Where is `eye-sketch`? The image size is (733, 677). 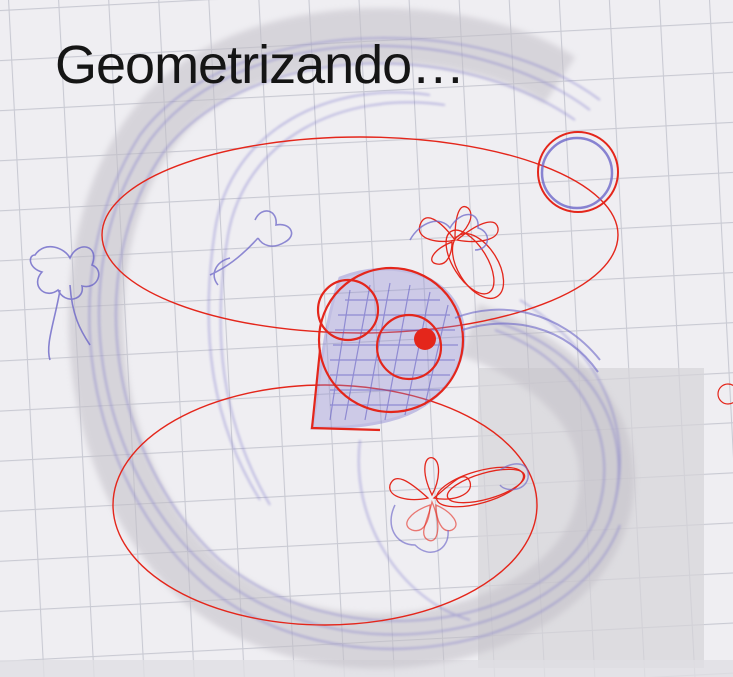
eye-sketch is located at coordinates (388, 349).